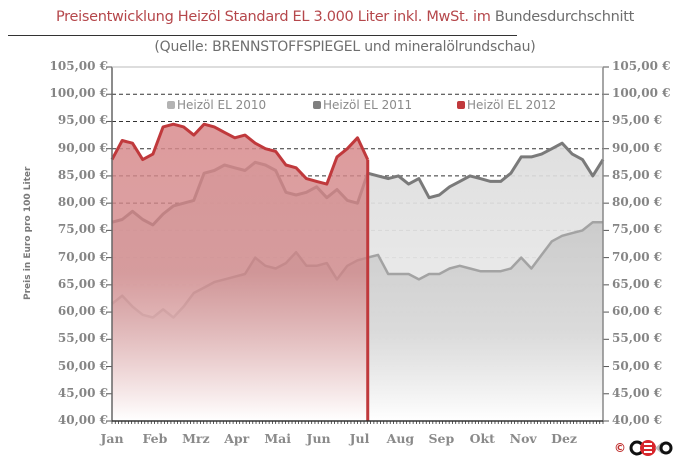 The width and height of the screenshot is (690, 475). What do you see at coordinates (512, 105) in the screenshot?
I see `legend-label: Heizöl EL 2012` at bounding box center [512, 105].